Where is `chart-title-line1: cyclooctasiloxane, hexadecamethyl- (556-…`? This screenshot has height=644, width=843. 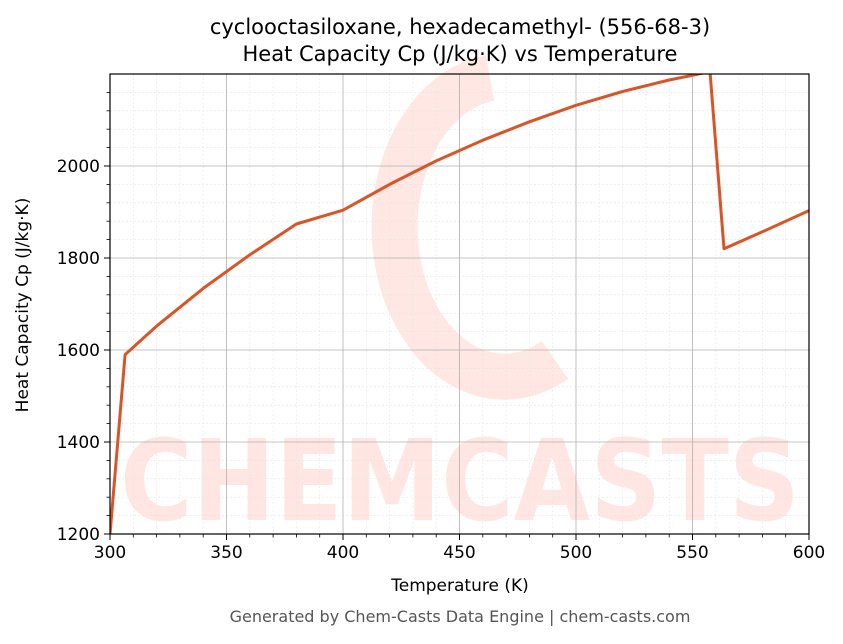 chart-title-line1: cyclooctasiloxane, hexadecamethyl- (556-… is located at coordinates (460, 27).